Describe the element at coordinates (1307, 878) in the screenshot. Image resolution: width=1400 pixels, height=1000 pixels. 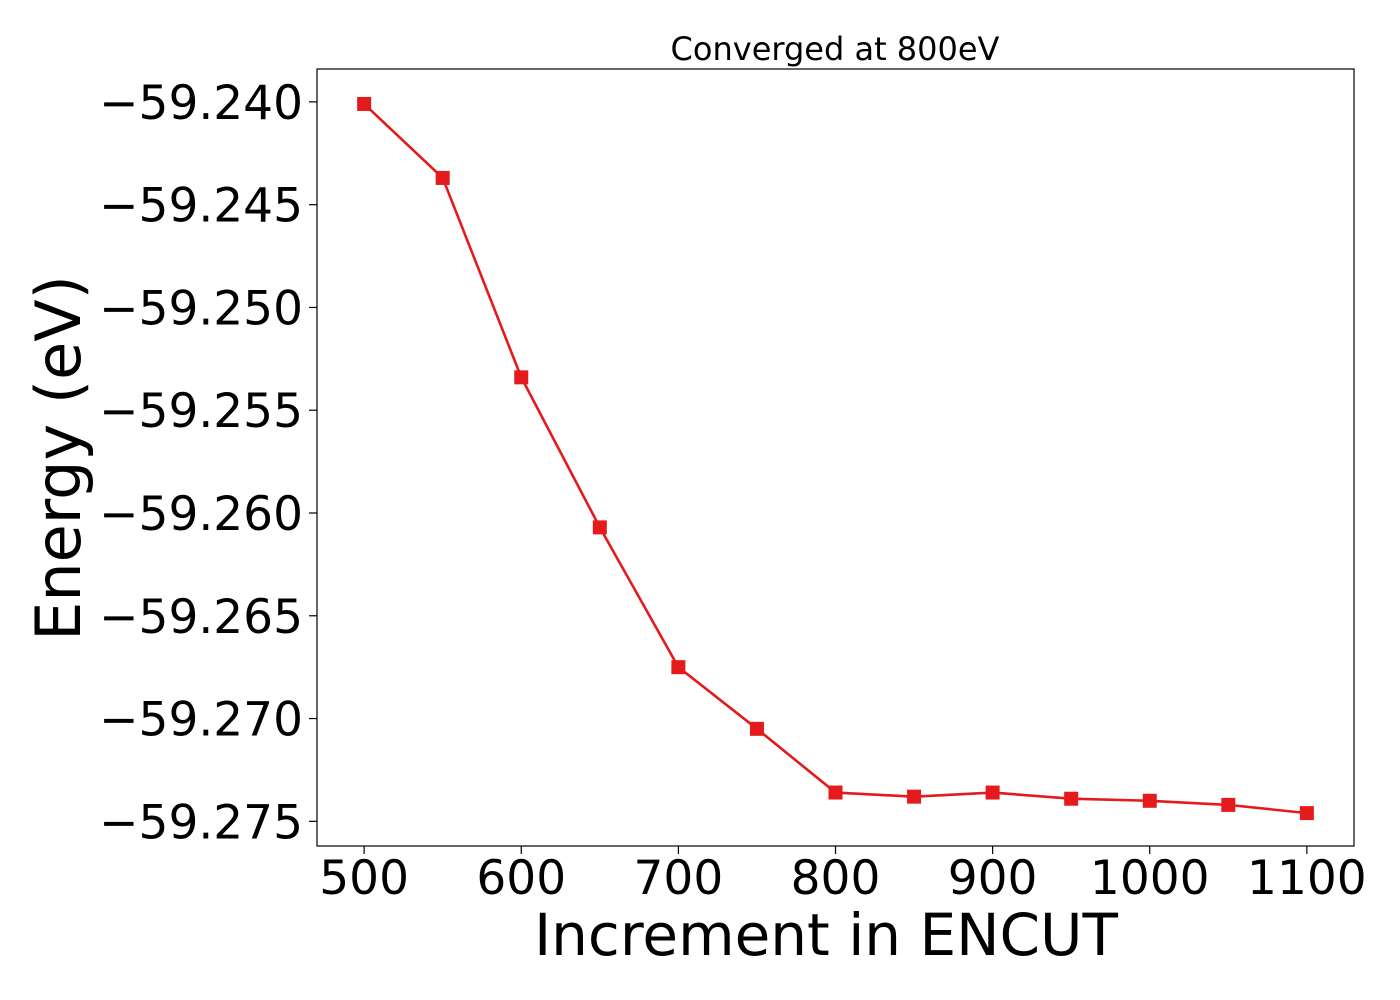
I see `x-tick-label: 1100` at that location.